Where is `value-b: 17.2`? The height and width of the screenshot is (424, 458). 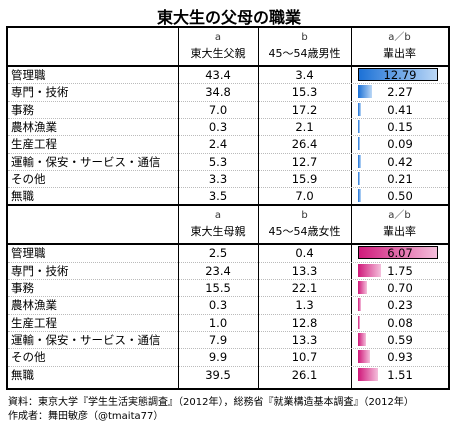
value-b: 17.2 is located at coordinates (304, 109).